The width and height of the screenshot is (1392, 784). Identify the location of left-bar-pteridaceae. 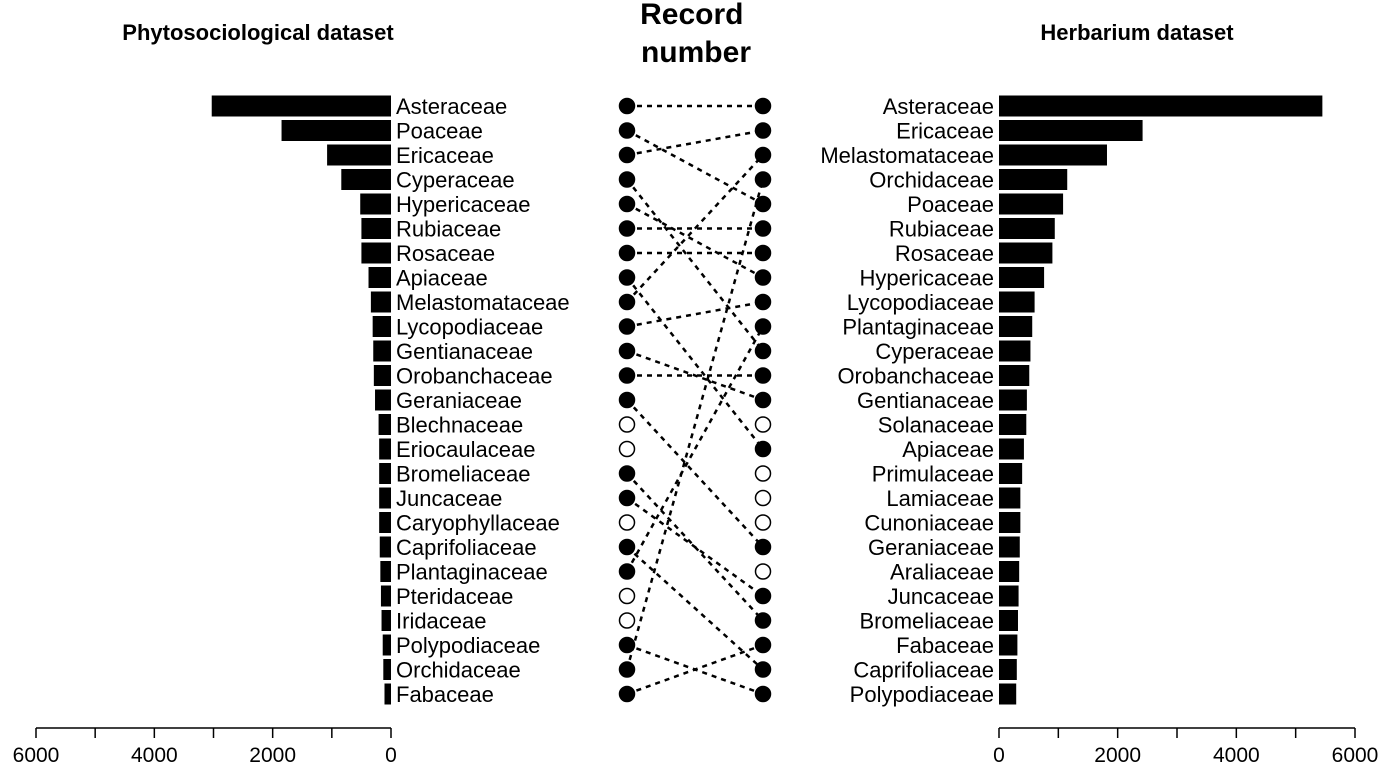
(385, 596).